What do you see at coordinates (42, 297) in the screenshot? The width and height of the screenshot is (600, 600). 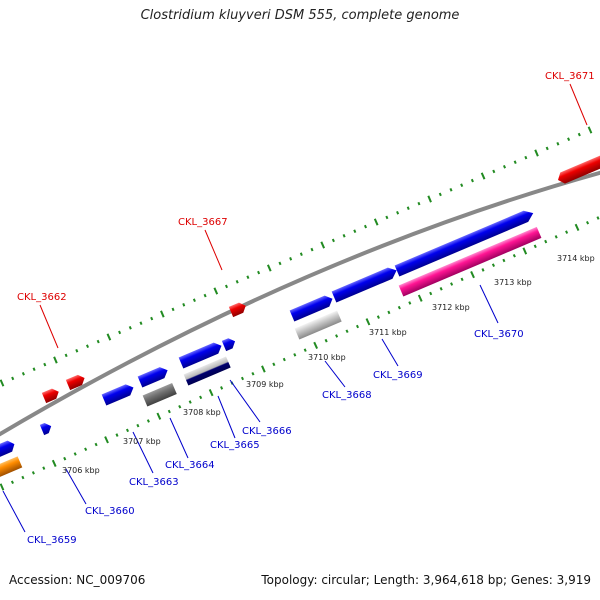 I see `gene-label: CKL_3662` at bounding box center [42, 297].